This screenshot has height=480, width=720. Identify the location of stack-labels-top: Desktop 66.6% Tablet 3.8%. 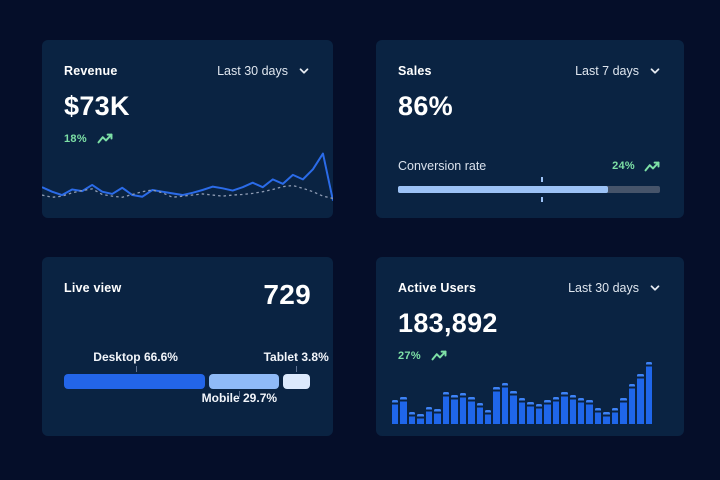
(196, 361).